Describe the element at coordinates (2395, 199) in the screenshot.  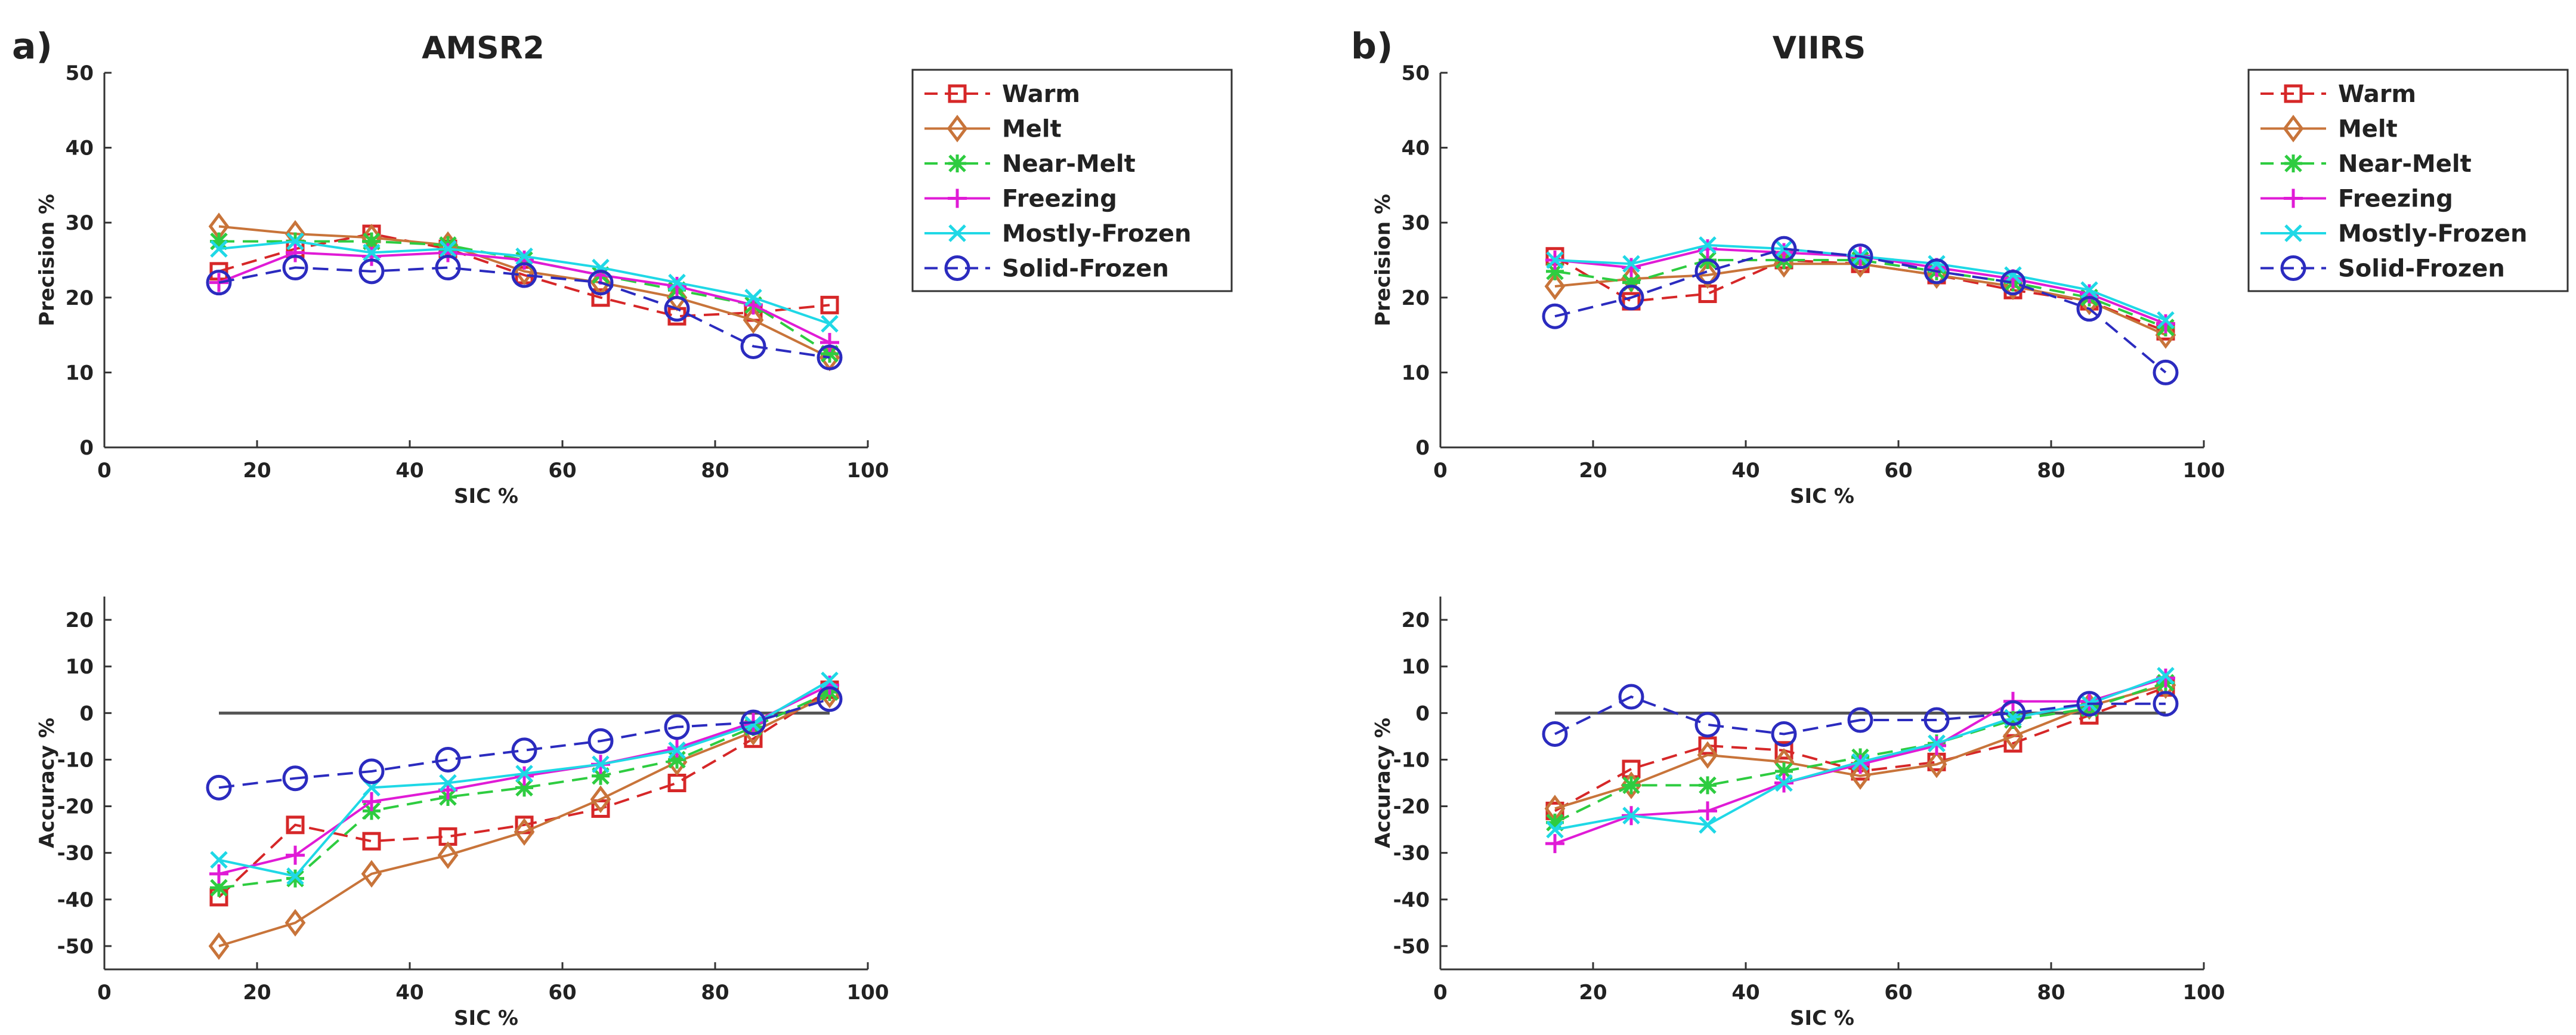
I see `legend-label-freezing: Freezing` at that location.